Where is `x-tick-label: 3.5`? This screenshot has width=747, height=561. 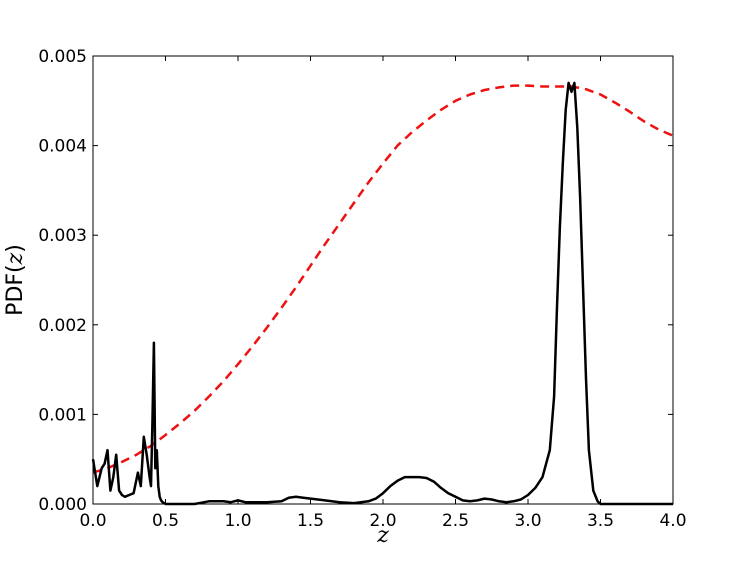
x-tick-label: 3.5 is located at coordinates (600, 521).